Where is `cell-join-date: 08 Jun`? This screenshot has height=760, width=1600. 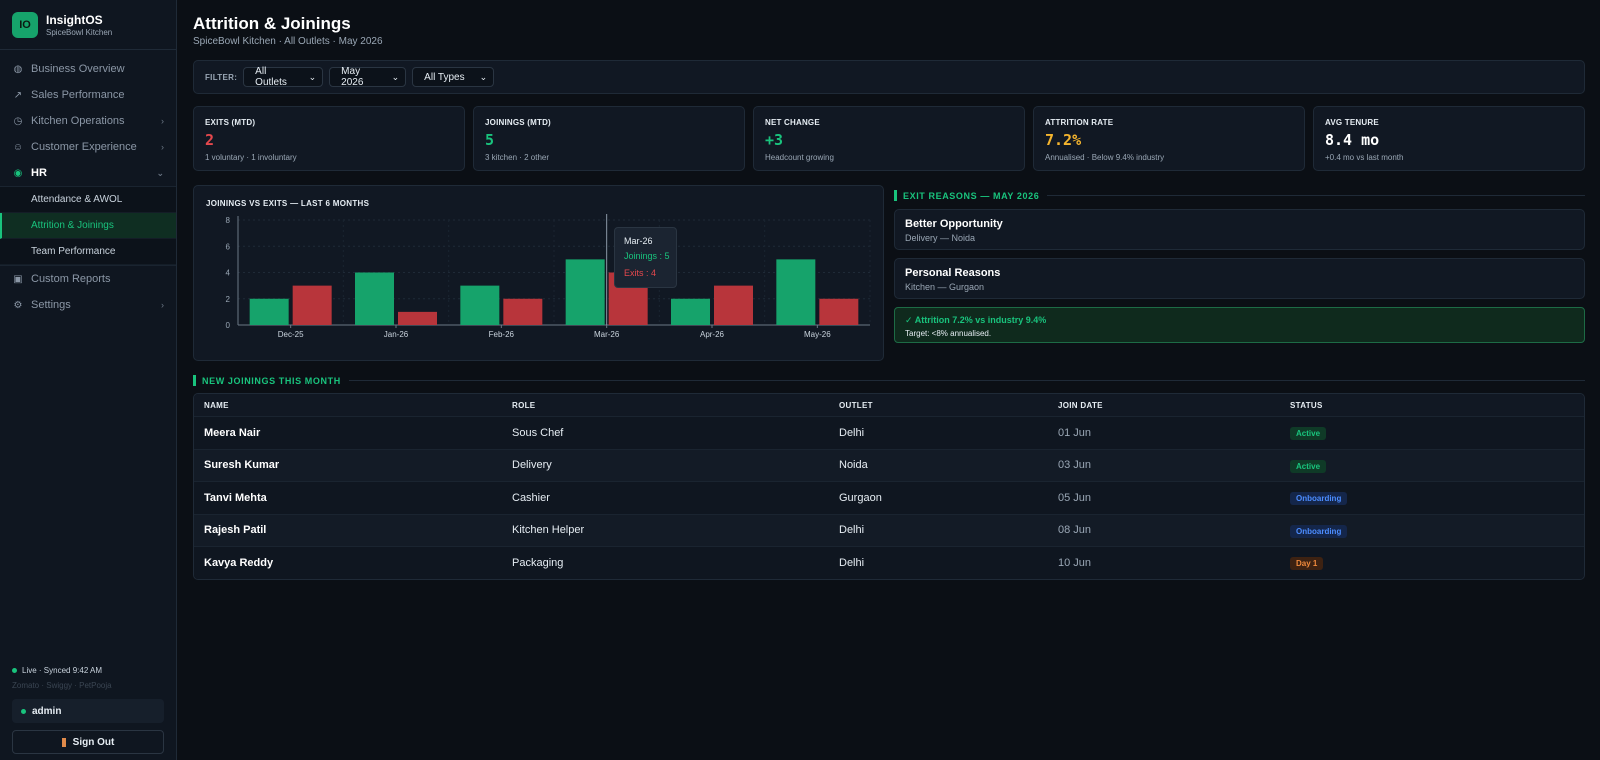
cell-join-date: 08 Jun is located at coordinates (1075, 530).